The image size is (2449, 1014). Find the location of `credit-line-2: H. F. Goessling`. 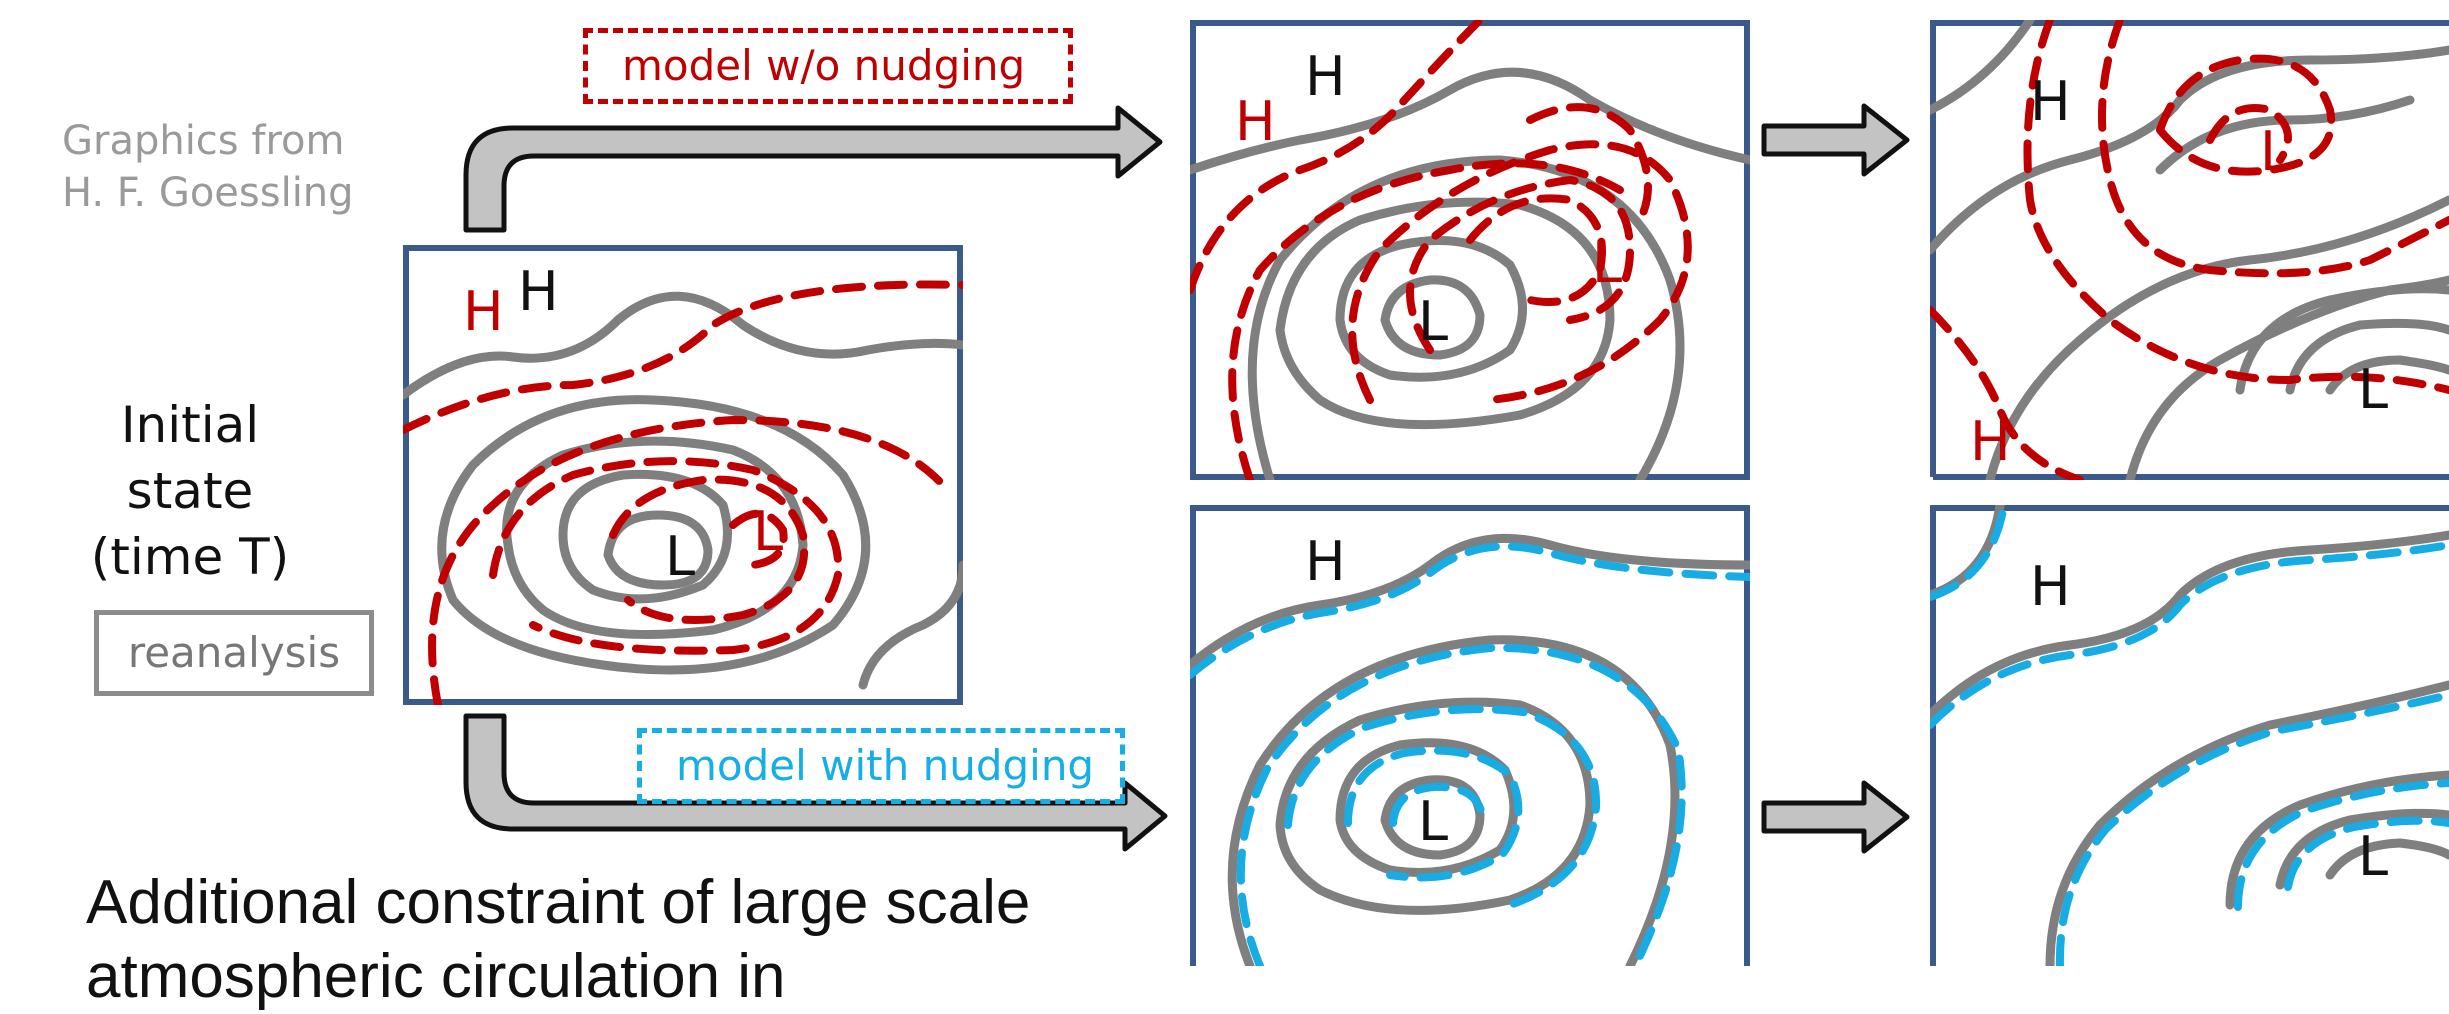

credit-line-2: H. F. Goessling is located at coordinates (208, 193).